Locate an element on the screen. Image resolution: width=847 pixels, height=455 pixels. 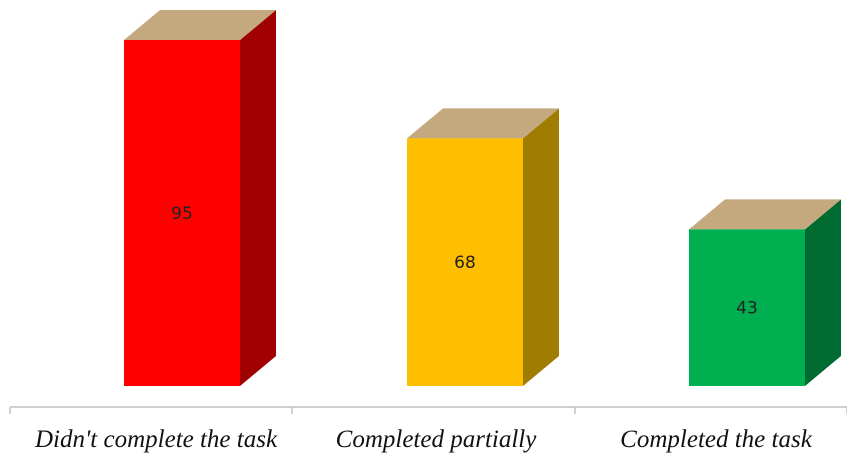
x-tick-label-completed: Completed the task is located at coordinates (716, 439).